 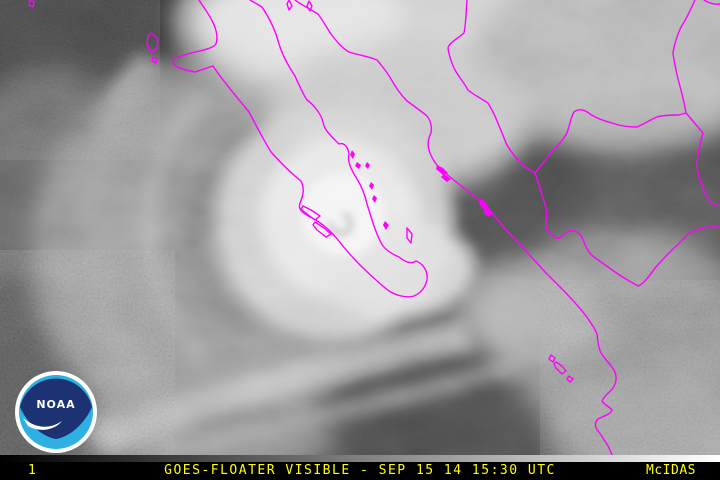 I want to click on logo-sky, so click(x=56, y=408).